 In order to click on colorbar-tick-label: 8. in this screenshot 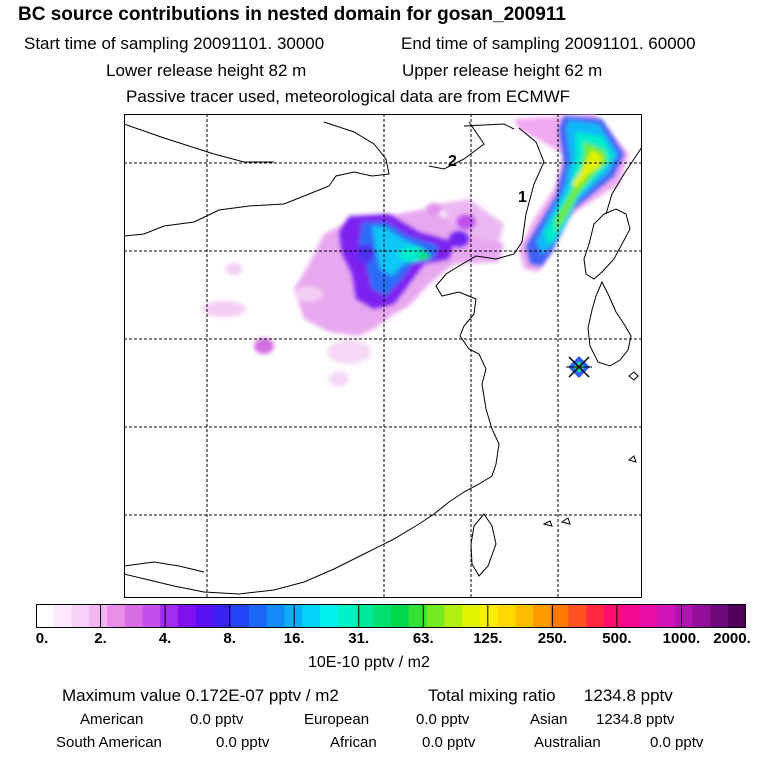, I will do `click(229, 638)`.